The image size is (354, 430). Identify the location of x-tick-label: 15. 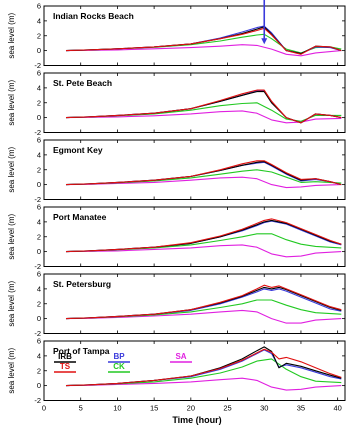
(154, 408).